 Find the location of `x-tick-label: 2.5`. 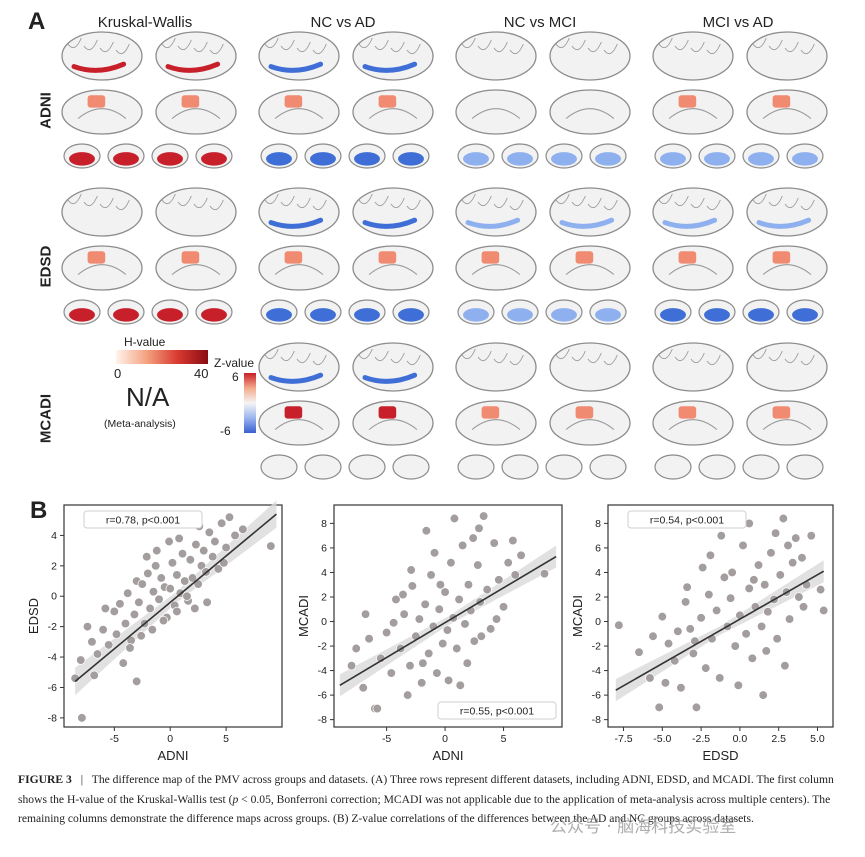

x-tick-label: 2.5 is located at coordinates (778, 739).